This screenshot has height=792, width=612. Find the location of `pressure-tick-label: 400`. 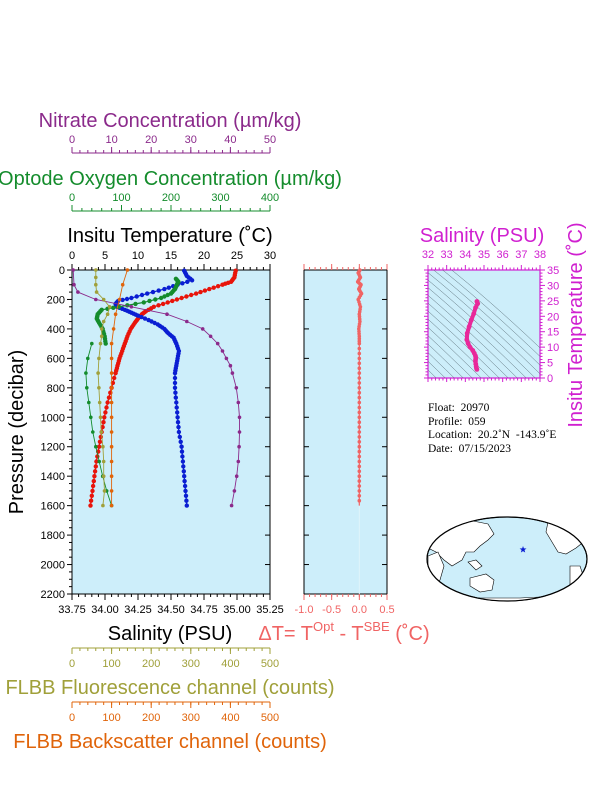

pressure-tick-label: 400 is located at coordinates (56, 330).